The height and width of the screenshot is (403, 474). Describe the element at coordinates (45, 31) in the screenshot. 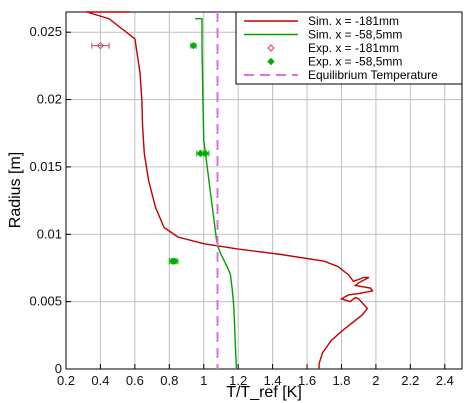

I see `y-tick-label: 0.025` at that location.